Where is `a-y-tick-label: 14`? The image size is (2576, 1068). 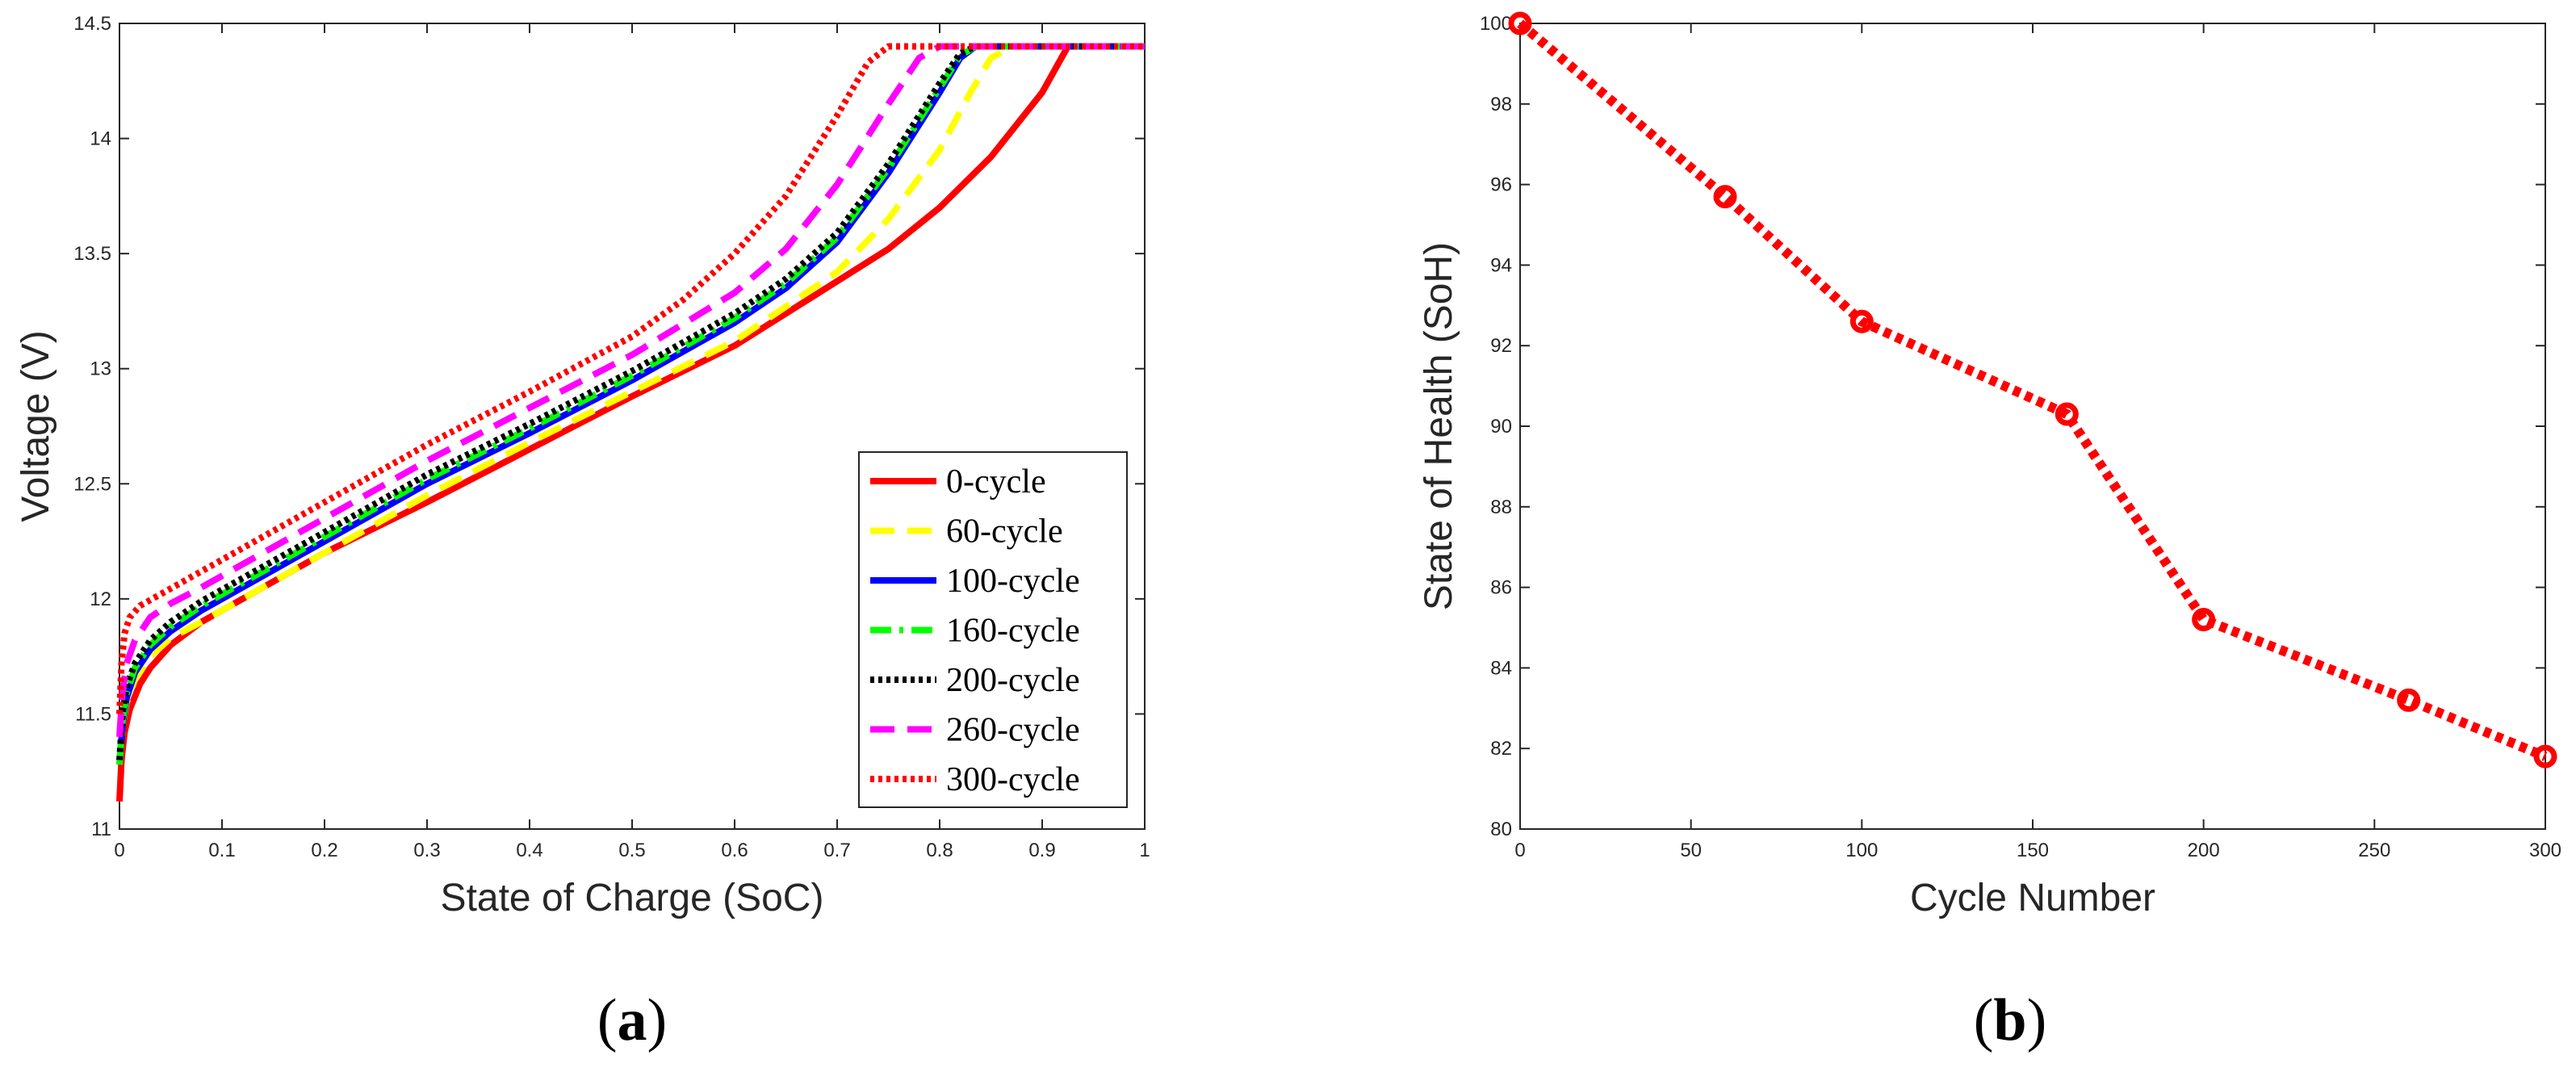 a-y-tick-label: 14 is located at coordinates (100, 139).